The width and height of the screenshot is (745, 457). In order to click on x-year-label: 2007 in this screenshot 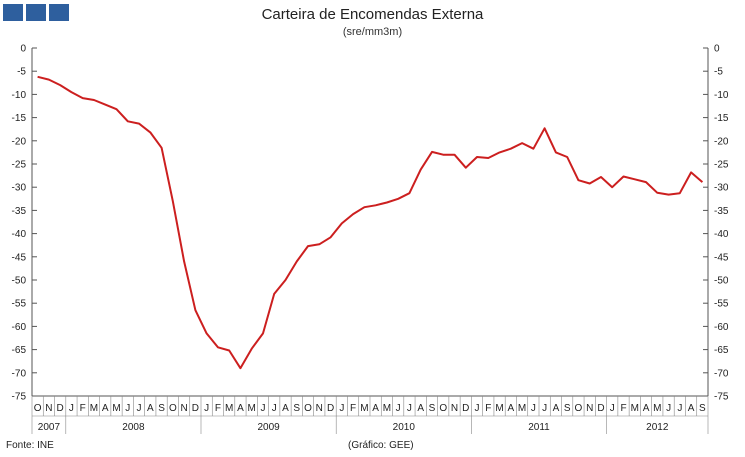, I will do `click(49, 427)`.